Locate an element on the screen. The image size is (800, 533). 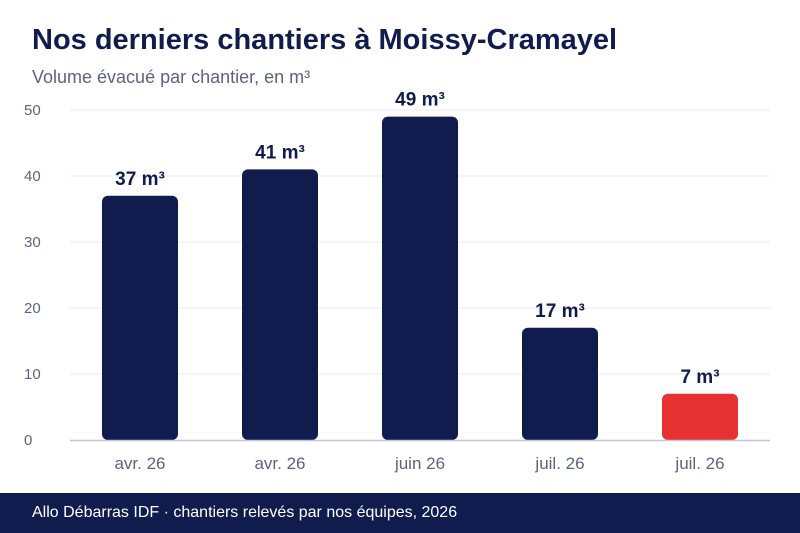
bar-value-label: 49 m³ is located at coordinates (420, 100).